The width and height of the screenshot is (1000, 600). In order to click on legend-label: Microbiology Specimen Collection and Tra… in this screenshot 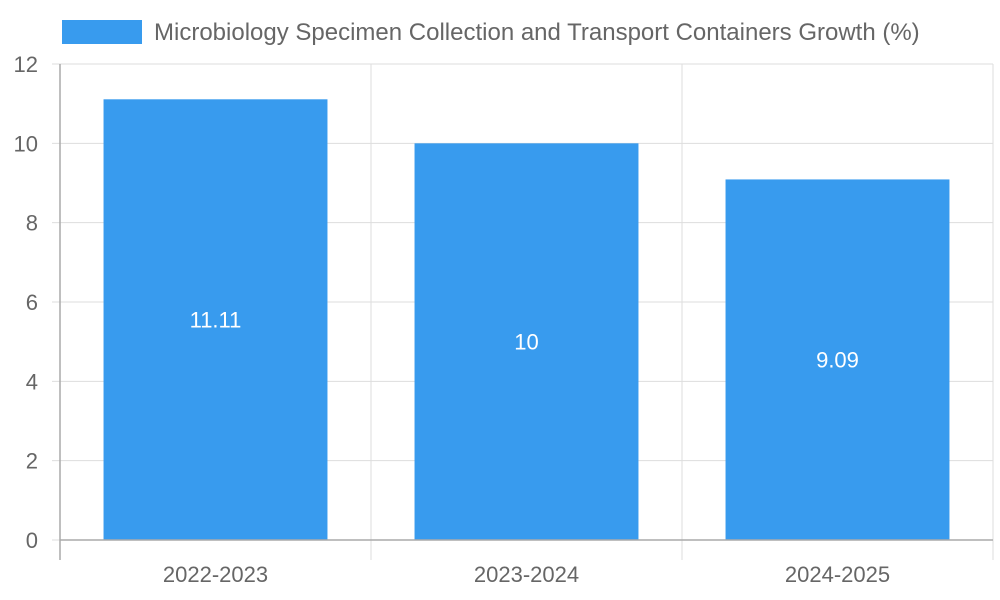, I will do `click(537, 32)`.